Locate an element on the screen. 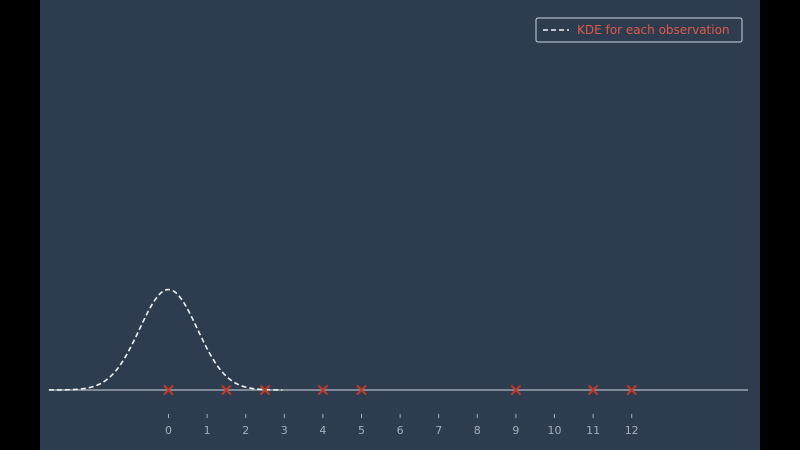 The height and width of the screenshot is (450, 800). x-tick-label: 12 is located at coordinates (632, 430).